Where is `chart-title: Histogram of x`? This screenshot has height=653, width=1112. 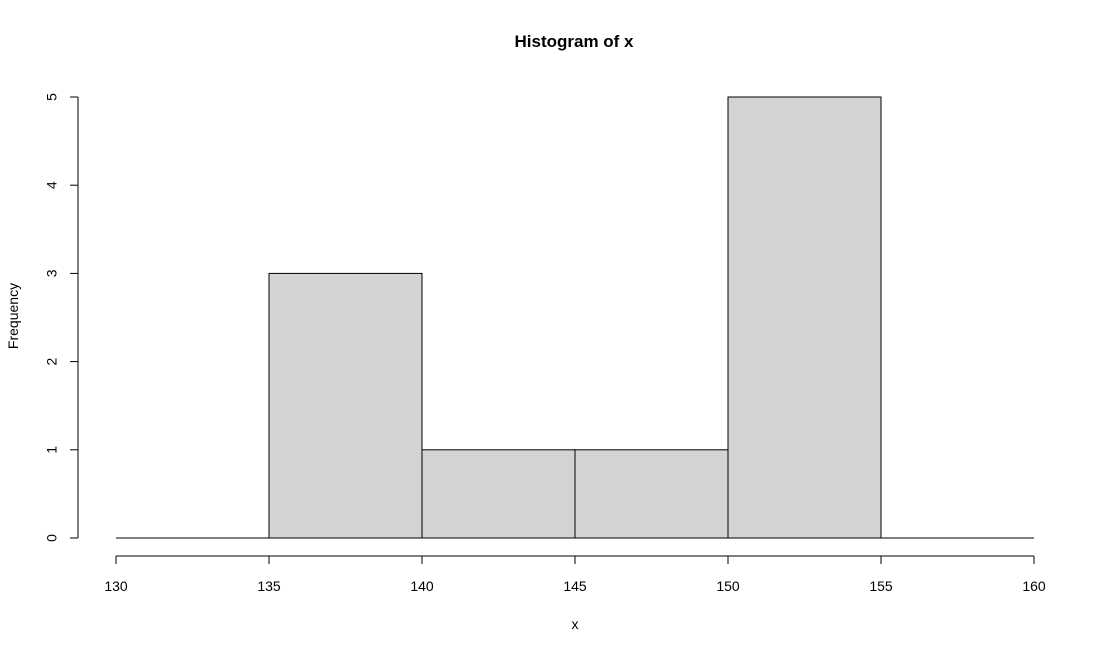
chart-title: Histogram of x is located at coordinates (574, 41).